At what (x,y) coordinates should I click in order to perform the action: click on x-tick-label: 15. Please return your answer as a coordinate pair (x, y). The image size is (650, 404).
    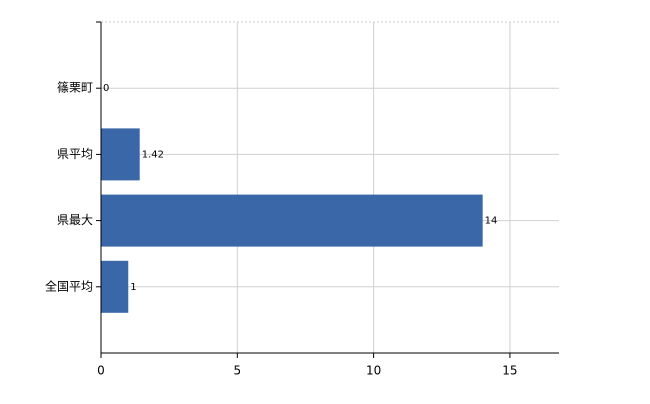
    Looking at the image, I should click on (509, 371).